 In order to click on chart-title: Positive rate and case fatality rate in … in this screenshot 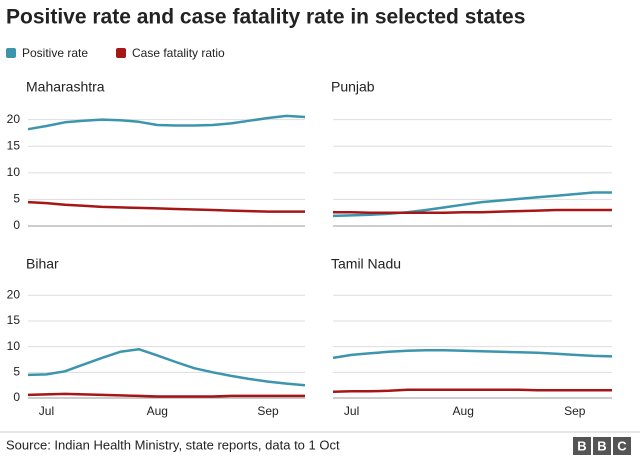, I will do `click(265, 17)`.